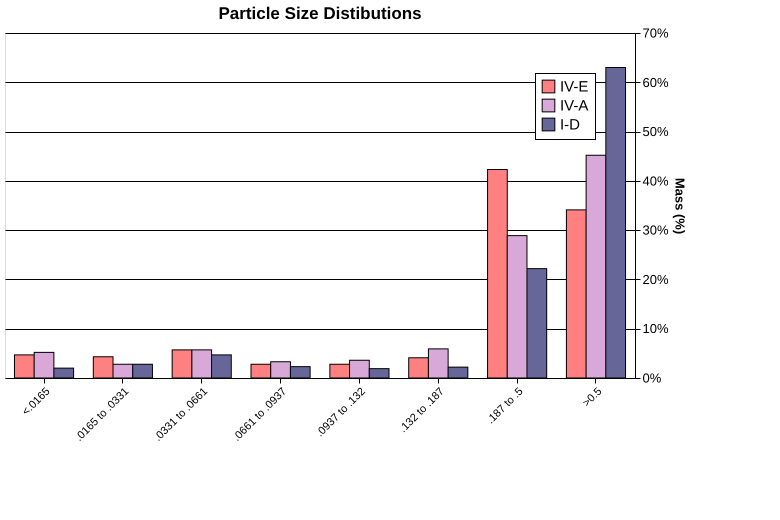  I want to click on chart-title: Particle Size Distibutions, so click(320, 13).